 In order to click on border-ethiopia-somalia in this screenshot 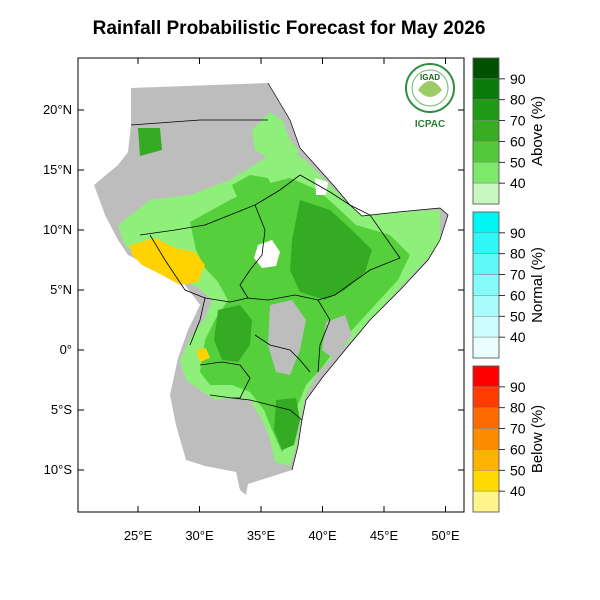, I will do `click(350, 237)`.